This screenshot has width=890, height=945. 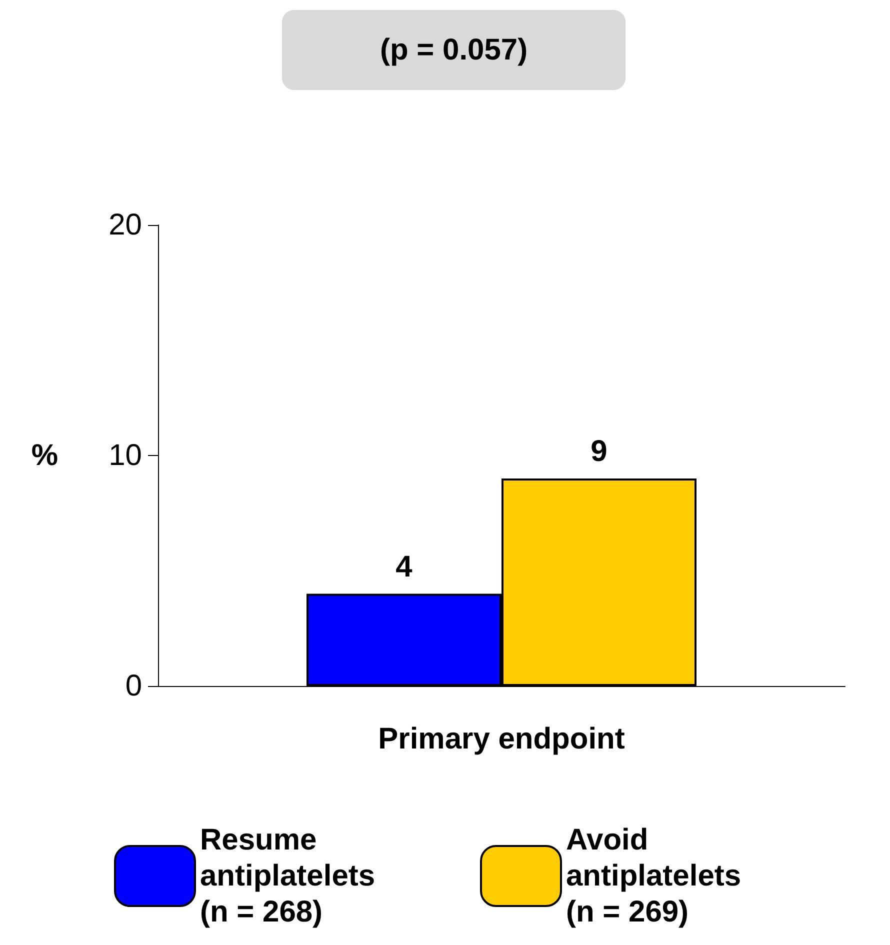 What do you see at coordinates (501, 739) in the screenshot?
I see `x-tick-label: Primary endpoint` at bounding box center [501, 739].